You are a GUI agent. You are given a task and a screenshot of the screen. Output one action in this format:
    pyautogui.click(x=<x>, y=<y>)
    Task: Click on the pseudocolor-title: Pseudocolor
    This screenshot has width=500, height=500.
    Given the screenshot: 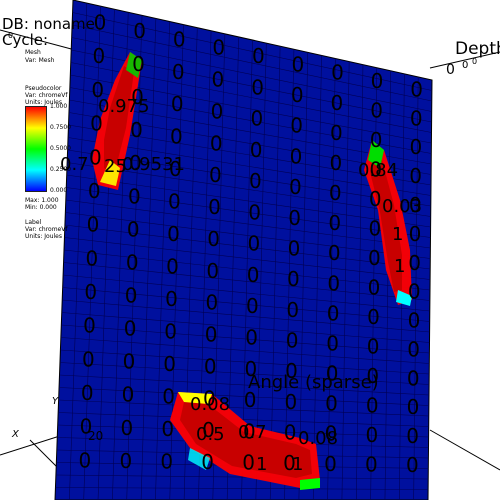 What is the action you would take?
    pyautogui.click(x=43, y=88)
    